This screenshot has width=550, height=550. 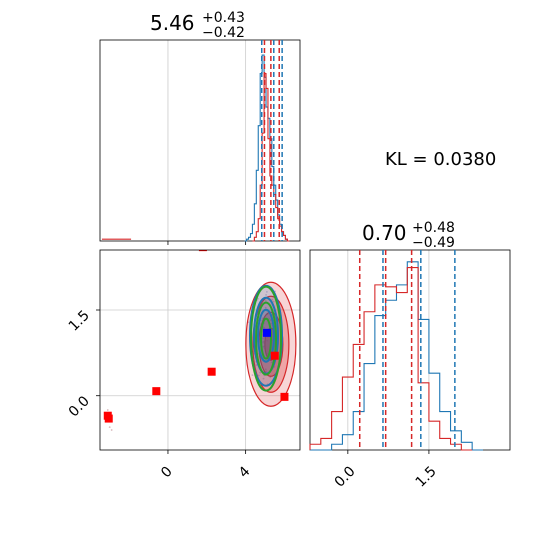 I want to click on x-title-main: 5.46, so click(x=172, y=23).